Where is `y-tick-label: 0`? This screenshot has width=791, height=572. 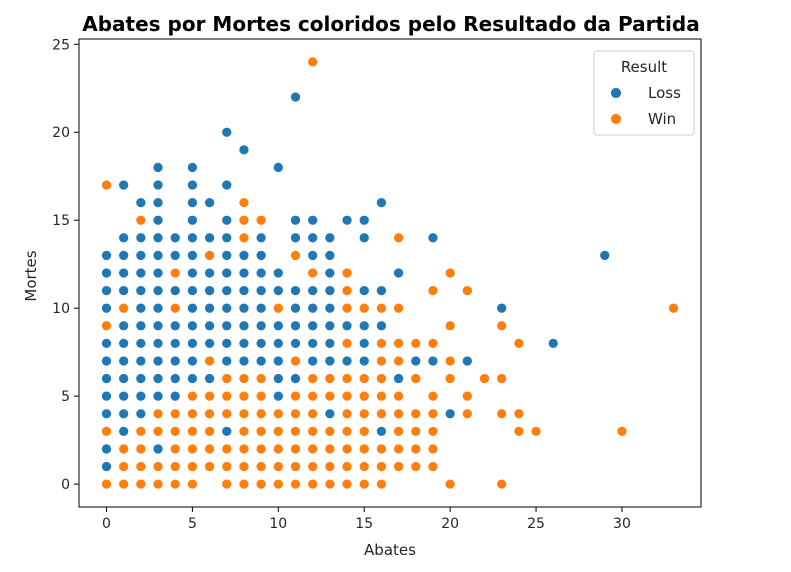
y-tick-label: 0 is located at coordinates (65, 485).